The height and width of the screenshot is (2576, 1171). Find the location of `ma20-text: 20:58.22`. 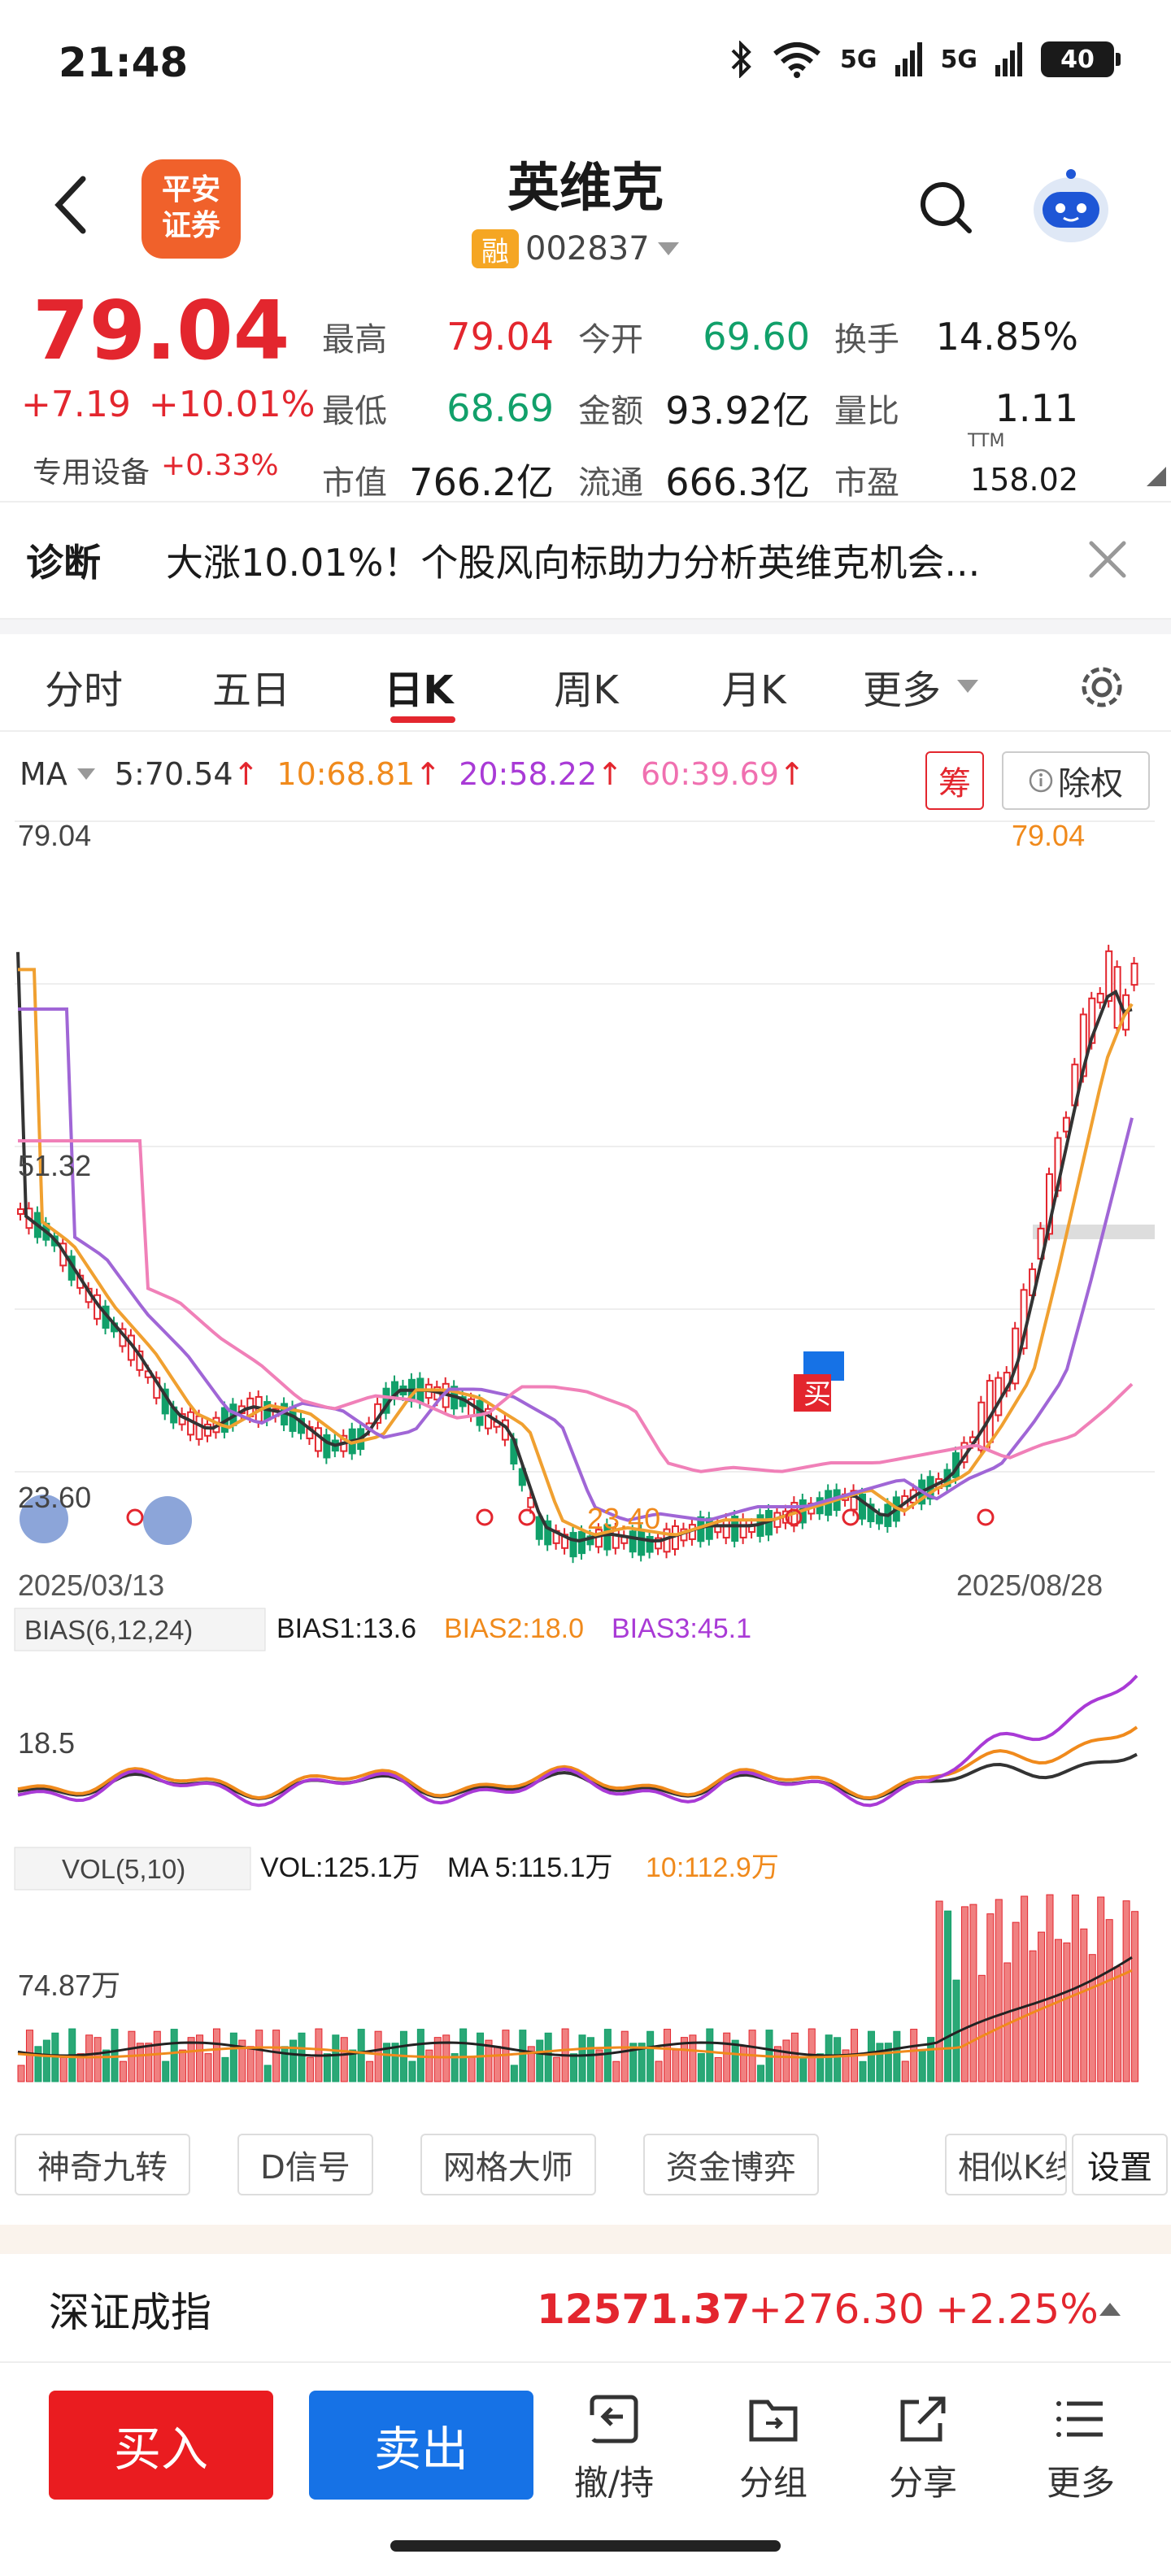

ma20-text: 20:58.22 is located at coordinates (528, 774).